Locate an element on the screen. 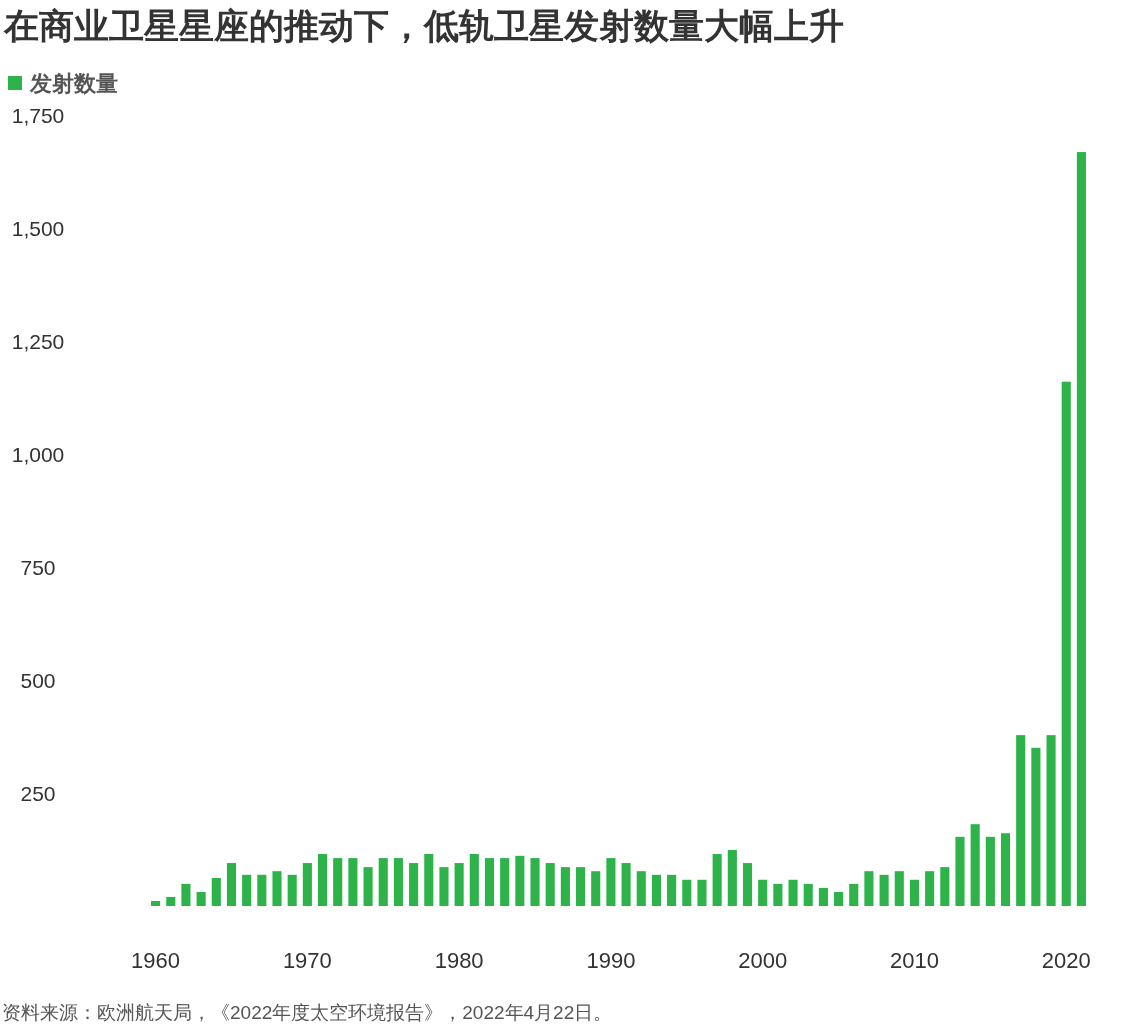 This screenshot has width=1129, height=1025. legend: 发射数量 is located at coordinates (63, 83).